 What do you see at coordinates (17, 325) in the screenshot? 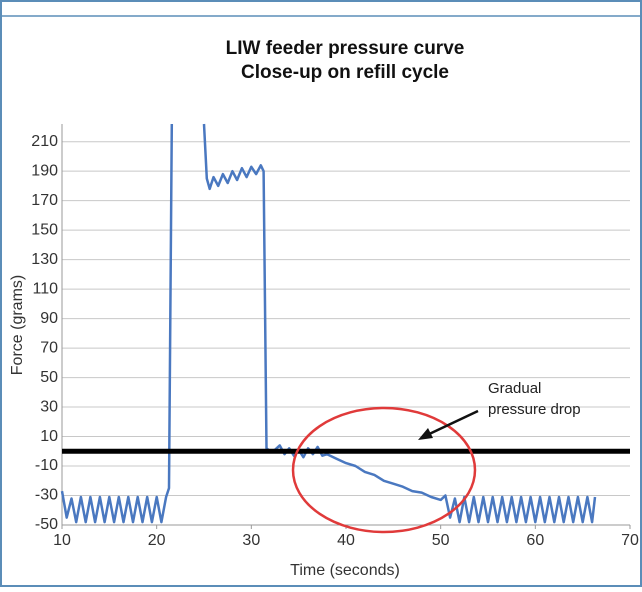
I see `y-axis-label: Force (grams)` at bounding box center [17, 325].